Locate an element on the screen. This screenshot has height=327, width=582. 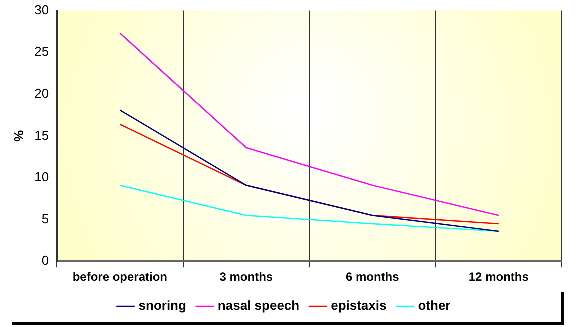
y-tick-label: 10 is located at coordinates (42, 177).